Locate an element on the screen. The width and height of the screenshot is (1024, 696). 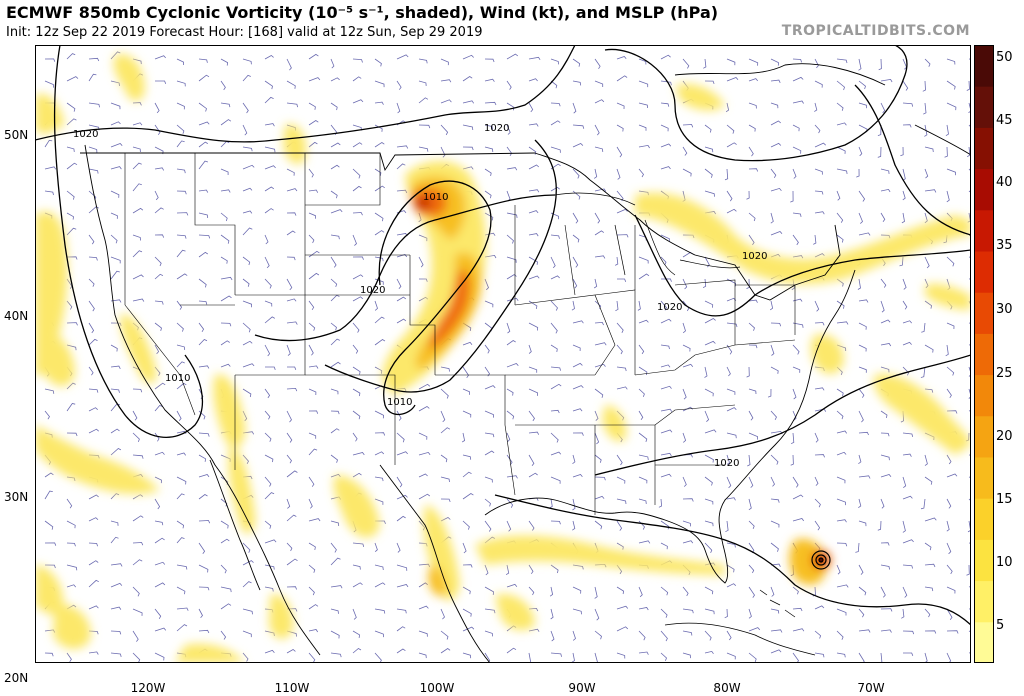
baja-coast is located at coordinates (235, 525).